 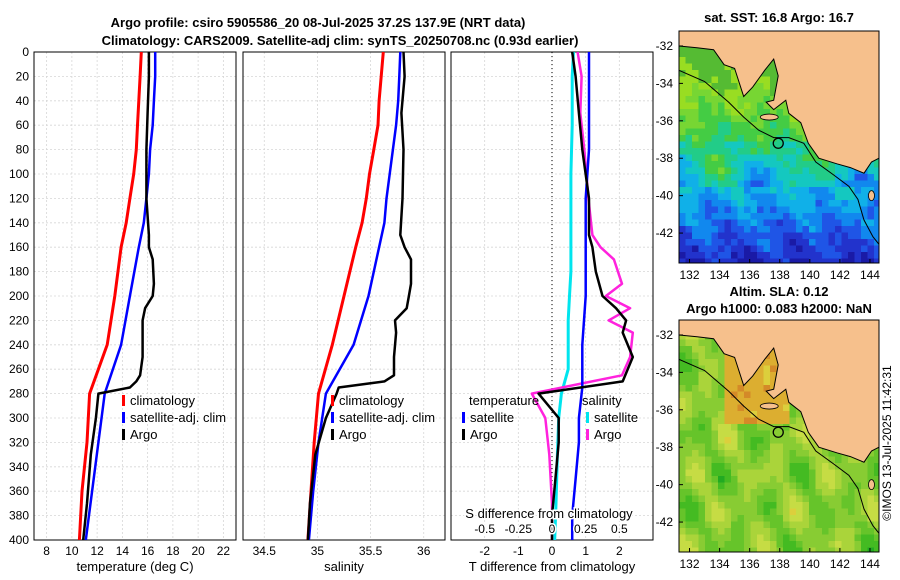 I want to click on climatology-line, so click(x=110, y=296).